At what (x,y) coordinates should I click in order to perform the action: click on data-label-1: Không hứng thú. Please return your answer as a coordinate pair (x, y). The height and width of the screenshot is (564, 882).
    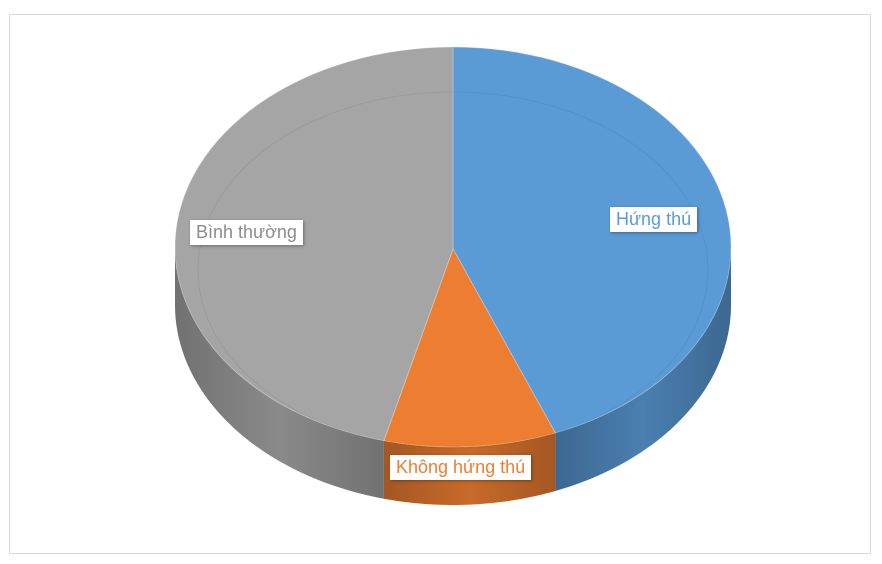
    Looking at the image, I should click on (461, 467).